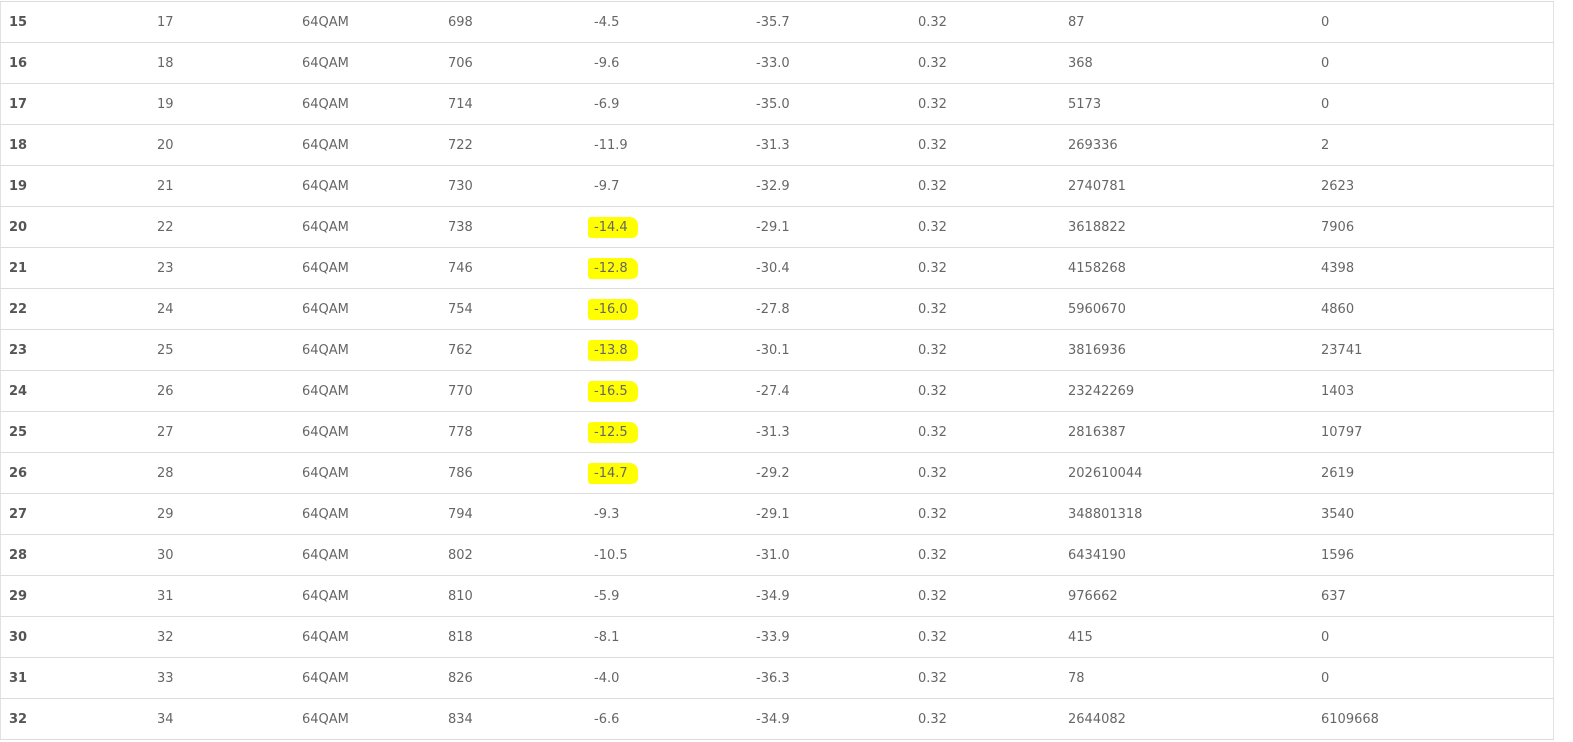 This screenshot has height=742, width=1573. I want to click on channel-index-value: 29, so click(18, 596).